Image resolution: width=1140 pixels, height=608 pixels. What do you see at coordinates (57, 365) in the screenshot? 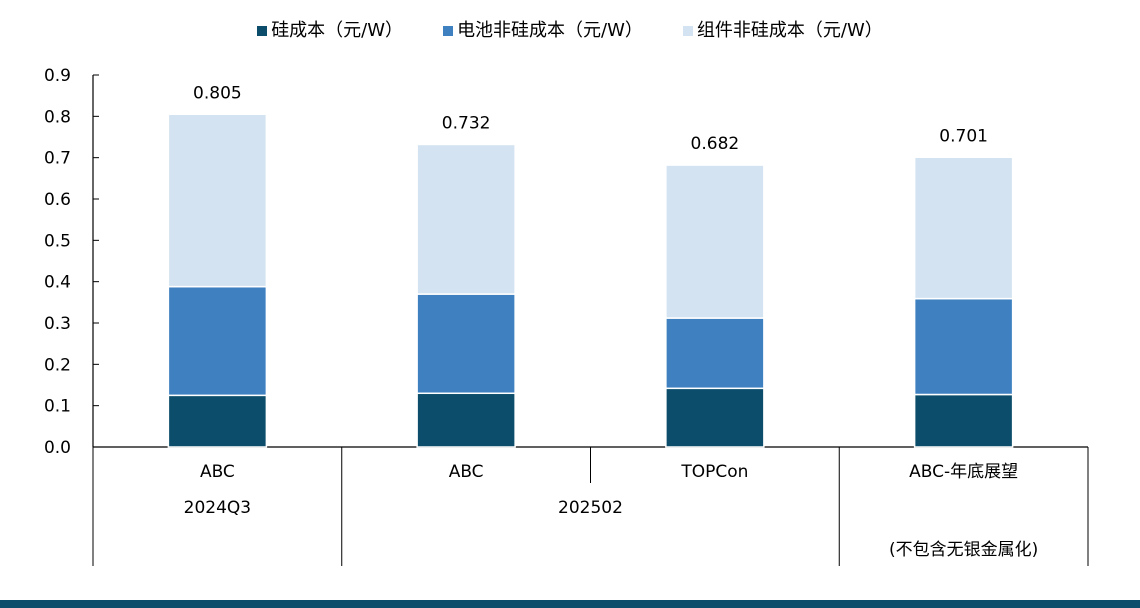
I see `y-tick-label: 0.2` at bounding box center [57, 365].